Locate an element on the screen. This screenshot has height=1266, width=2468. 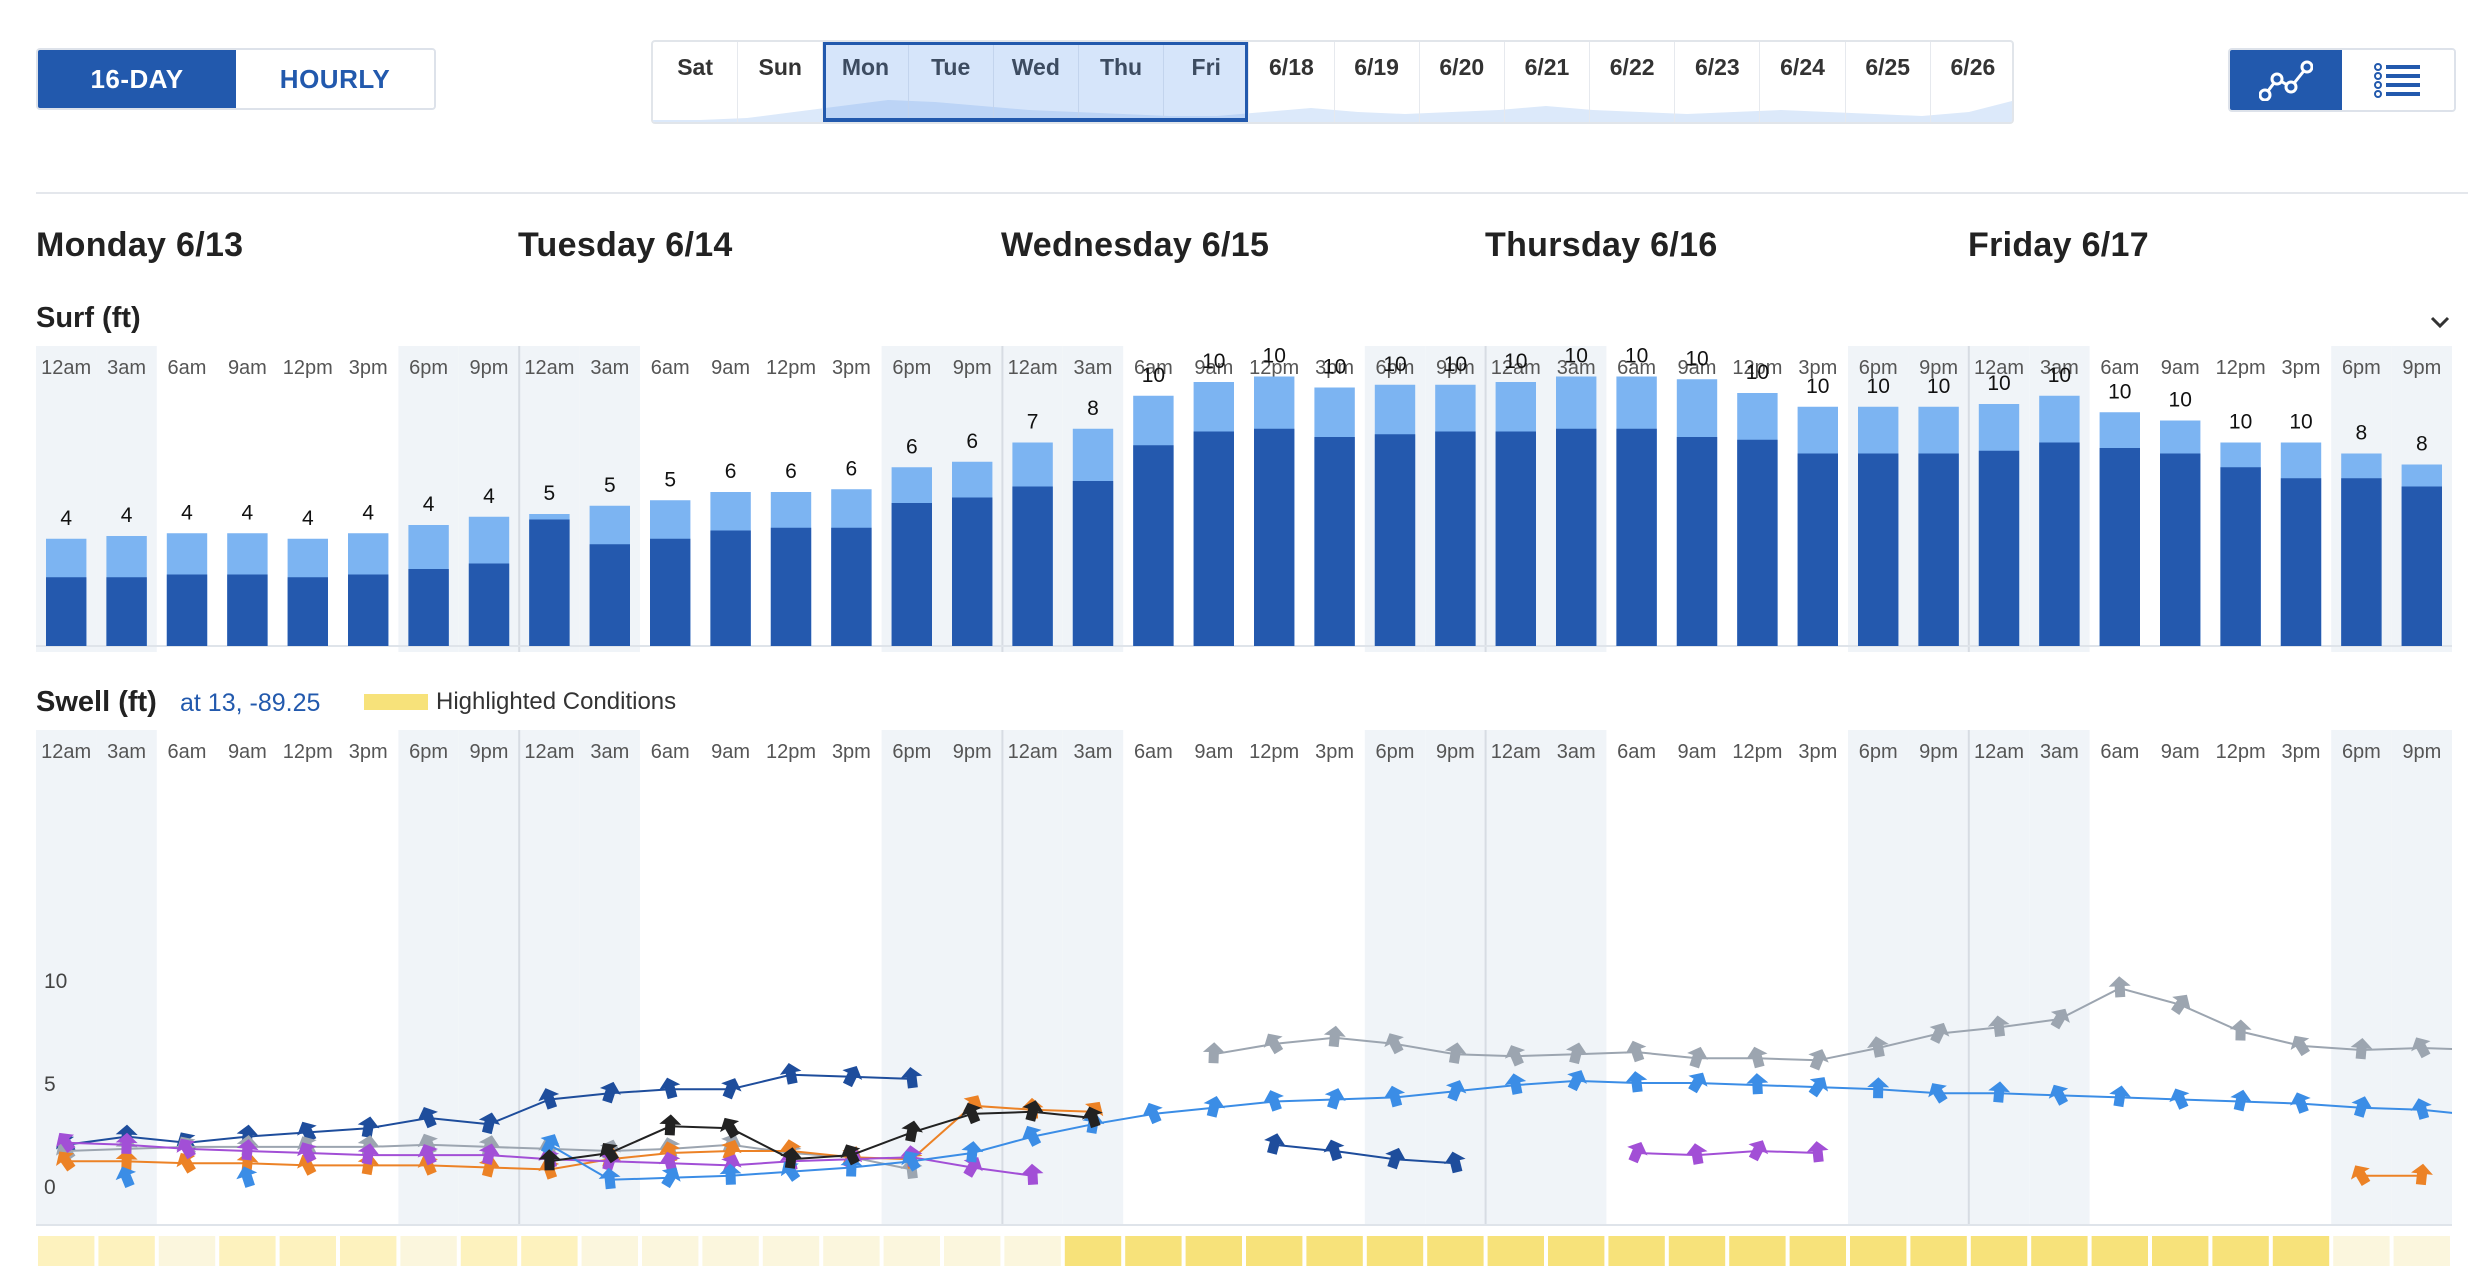
day-strip-item: 6/22 is located at coordinates (1633, 82).